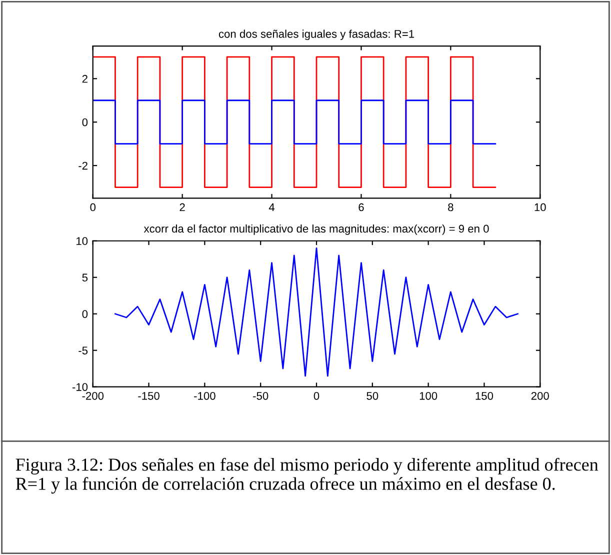  What do you see at coordinates (93, 396) in the screenshot?
I see `x-tick-label: -200` at bounding box center [93, 396].